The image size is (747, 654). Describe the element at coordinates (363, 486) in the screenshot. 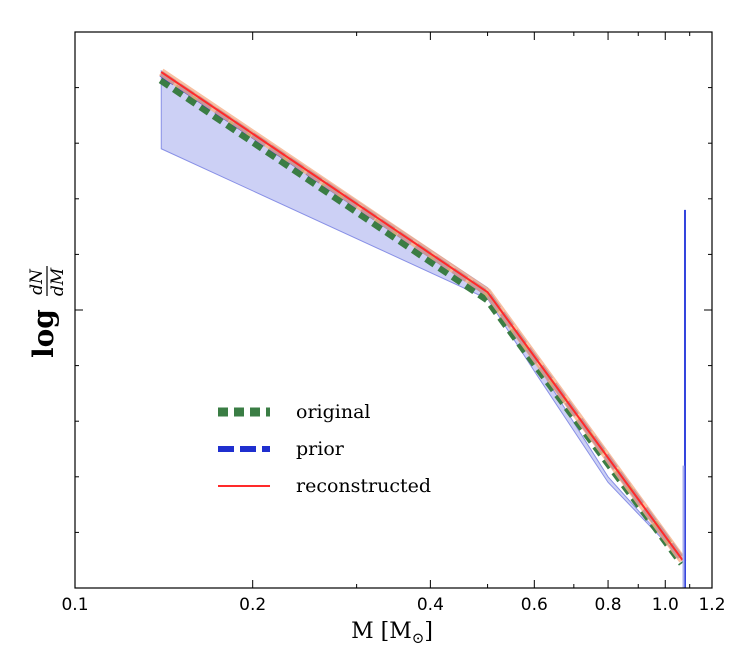

I see `legend-label-reconstructed: reconstructed` at that location.